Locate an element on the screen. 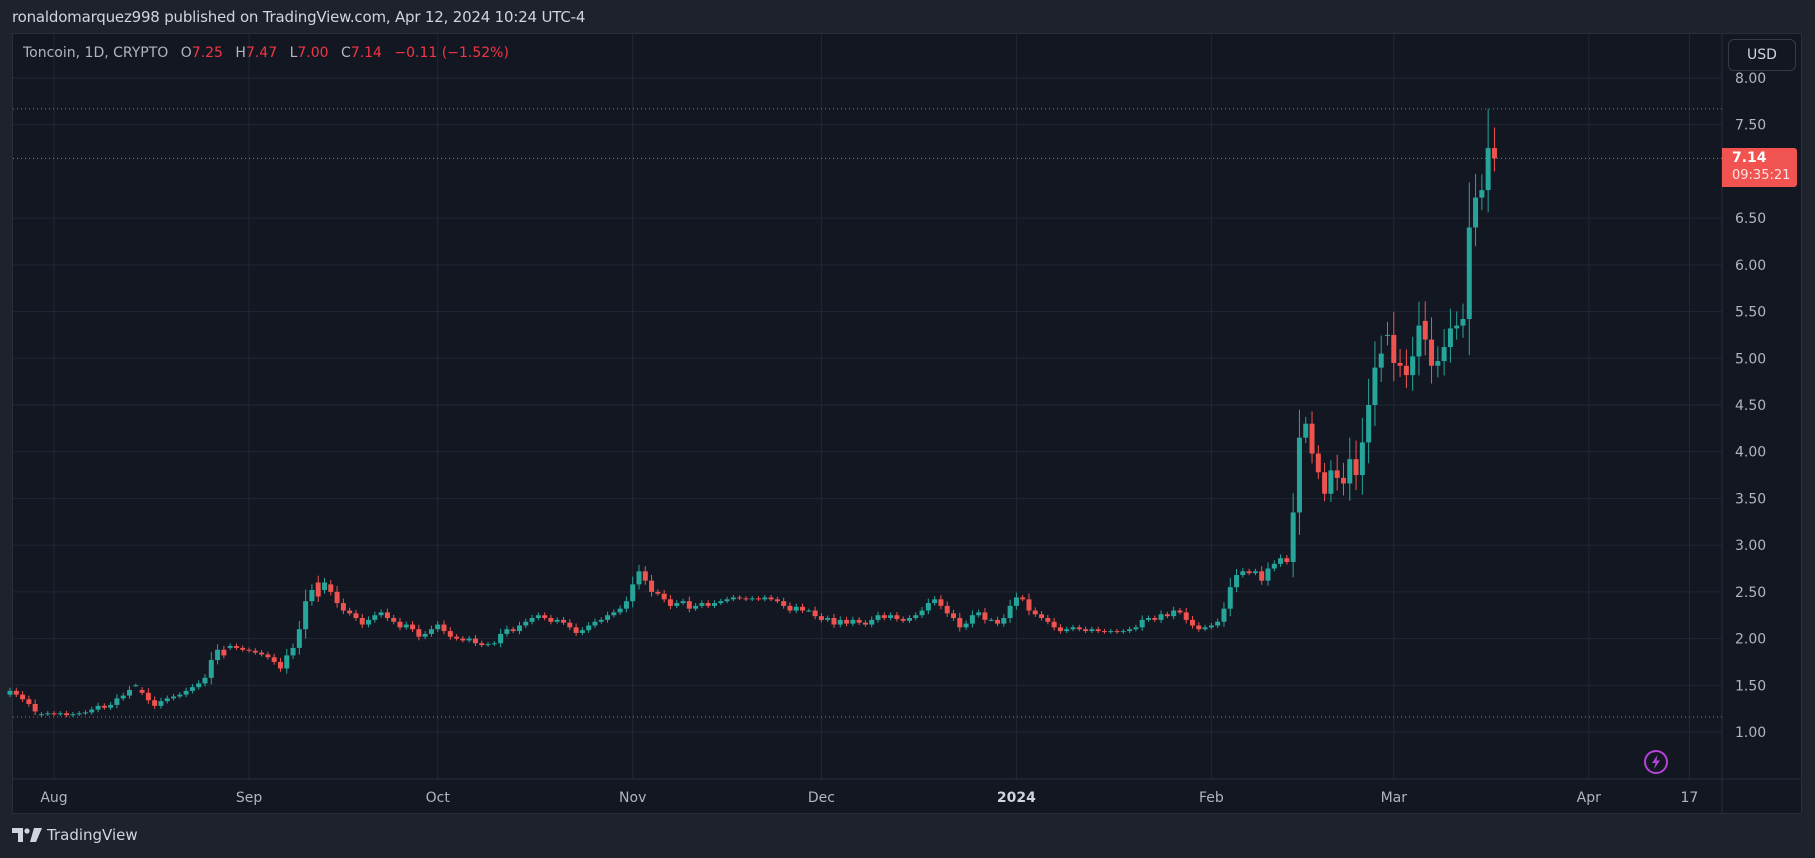  time-tick: Dec is located at coordinates (821, 798).